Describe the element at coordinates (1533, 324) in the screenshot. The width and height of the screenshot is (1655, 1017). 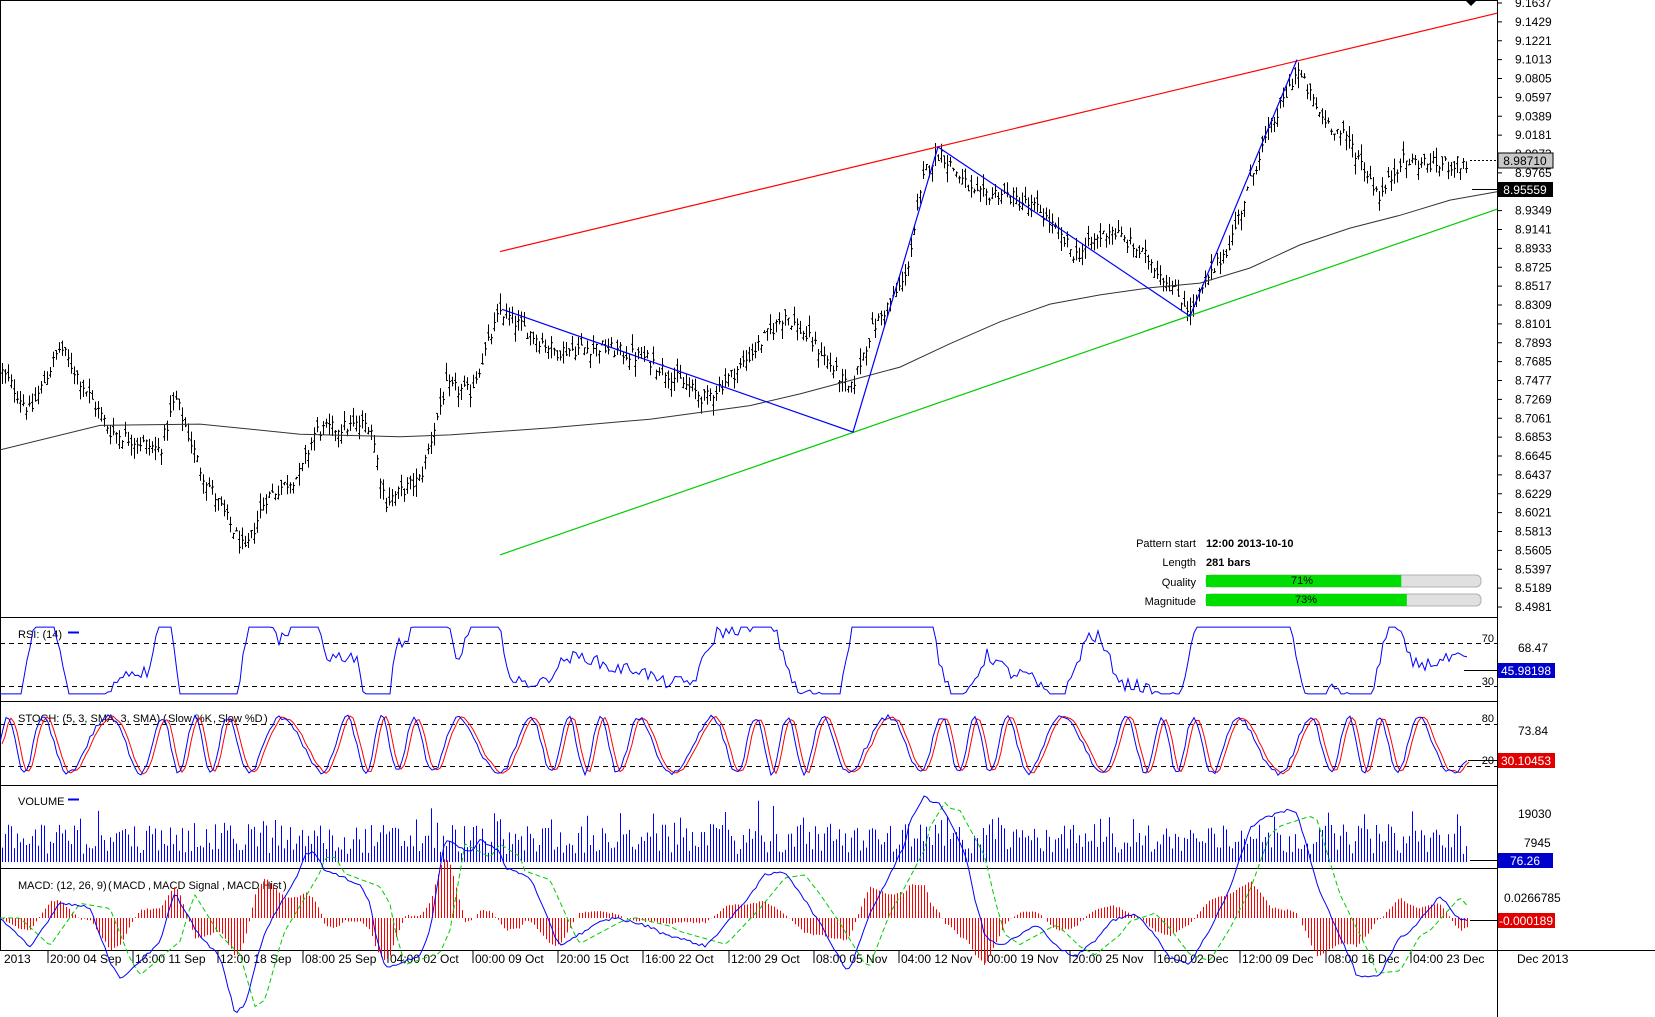
I see `price-tick-label: 8.8101` at that location.